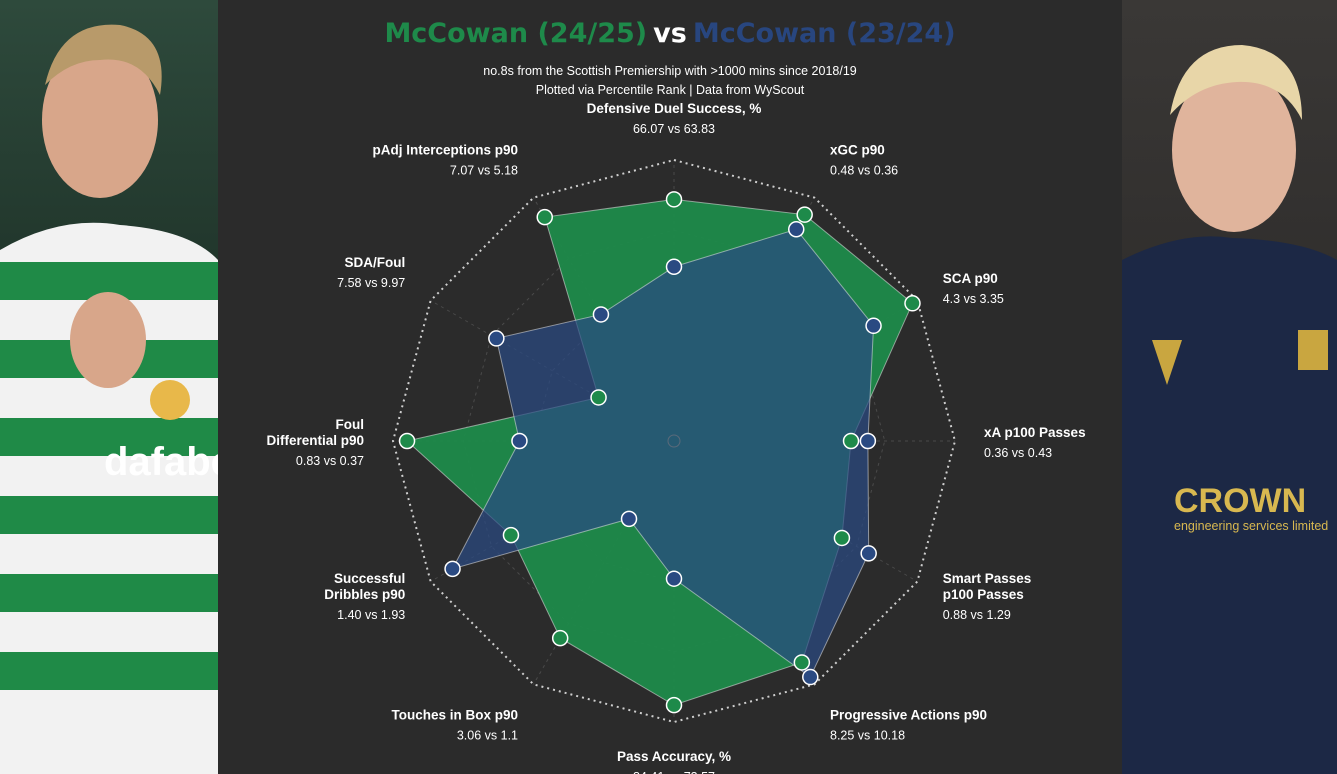 The height and width of the screenshot is (774, 1337). I want to click on title-player2: McCowan (23/24), so click(824, 33).